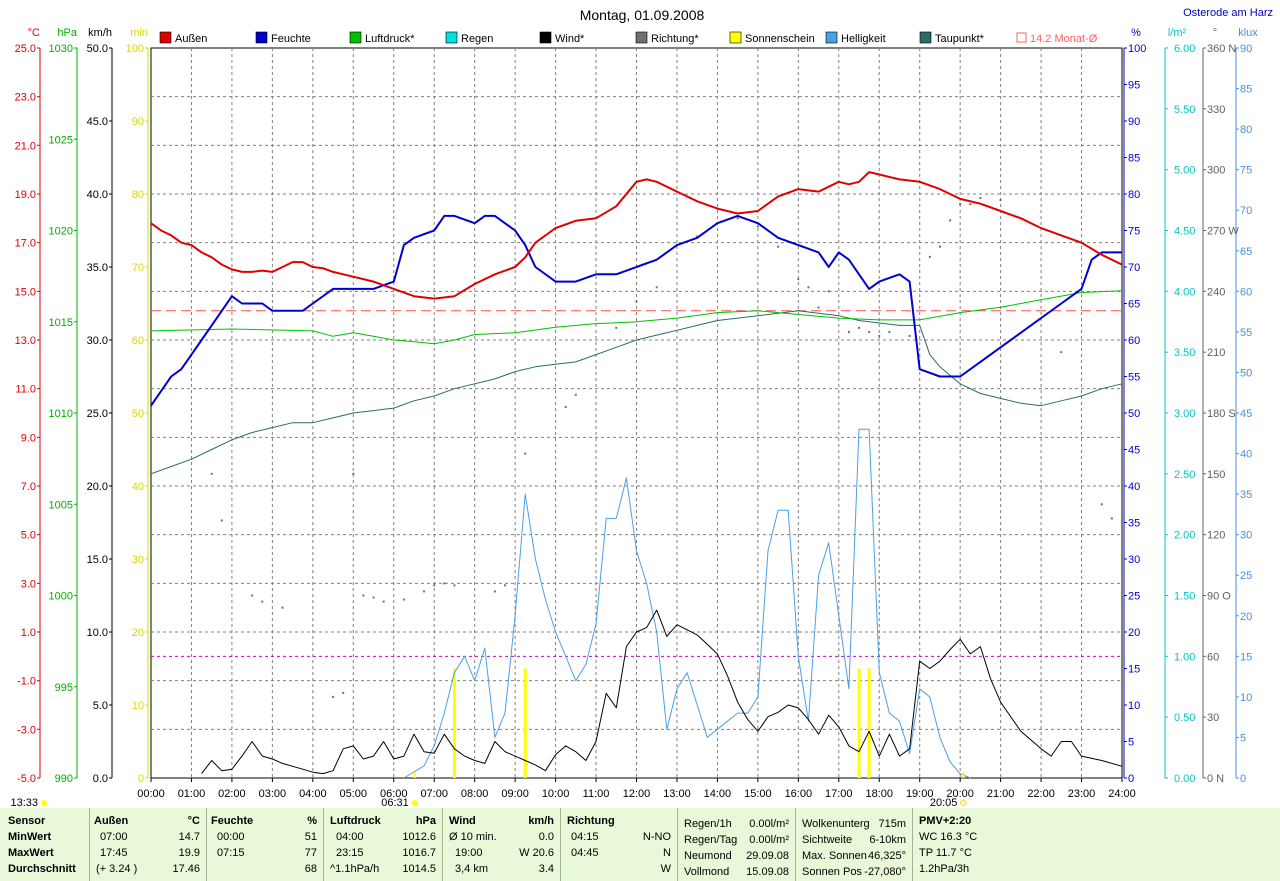  What do you see at coordinates (886, 856) in the screenshot?
I see `wolken-value-2: 46,325°` at bounding box center [886, 856].